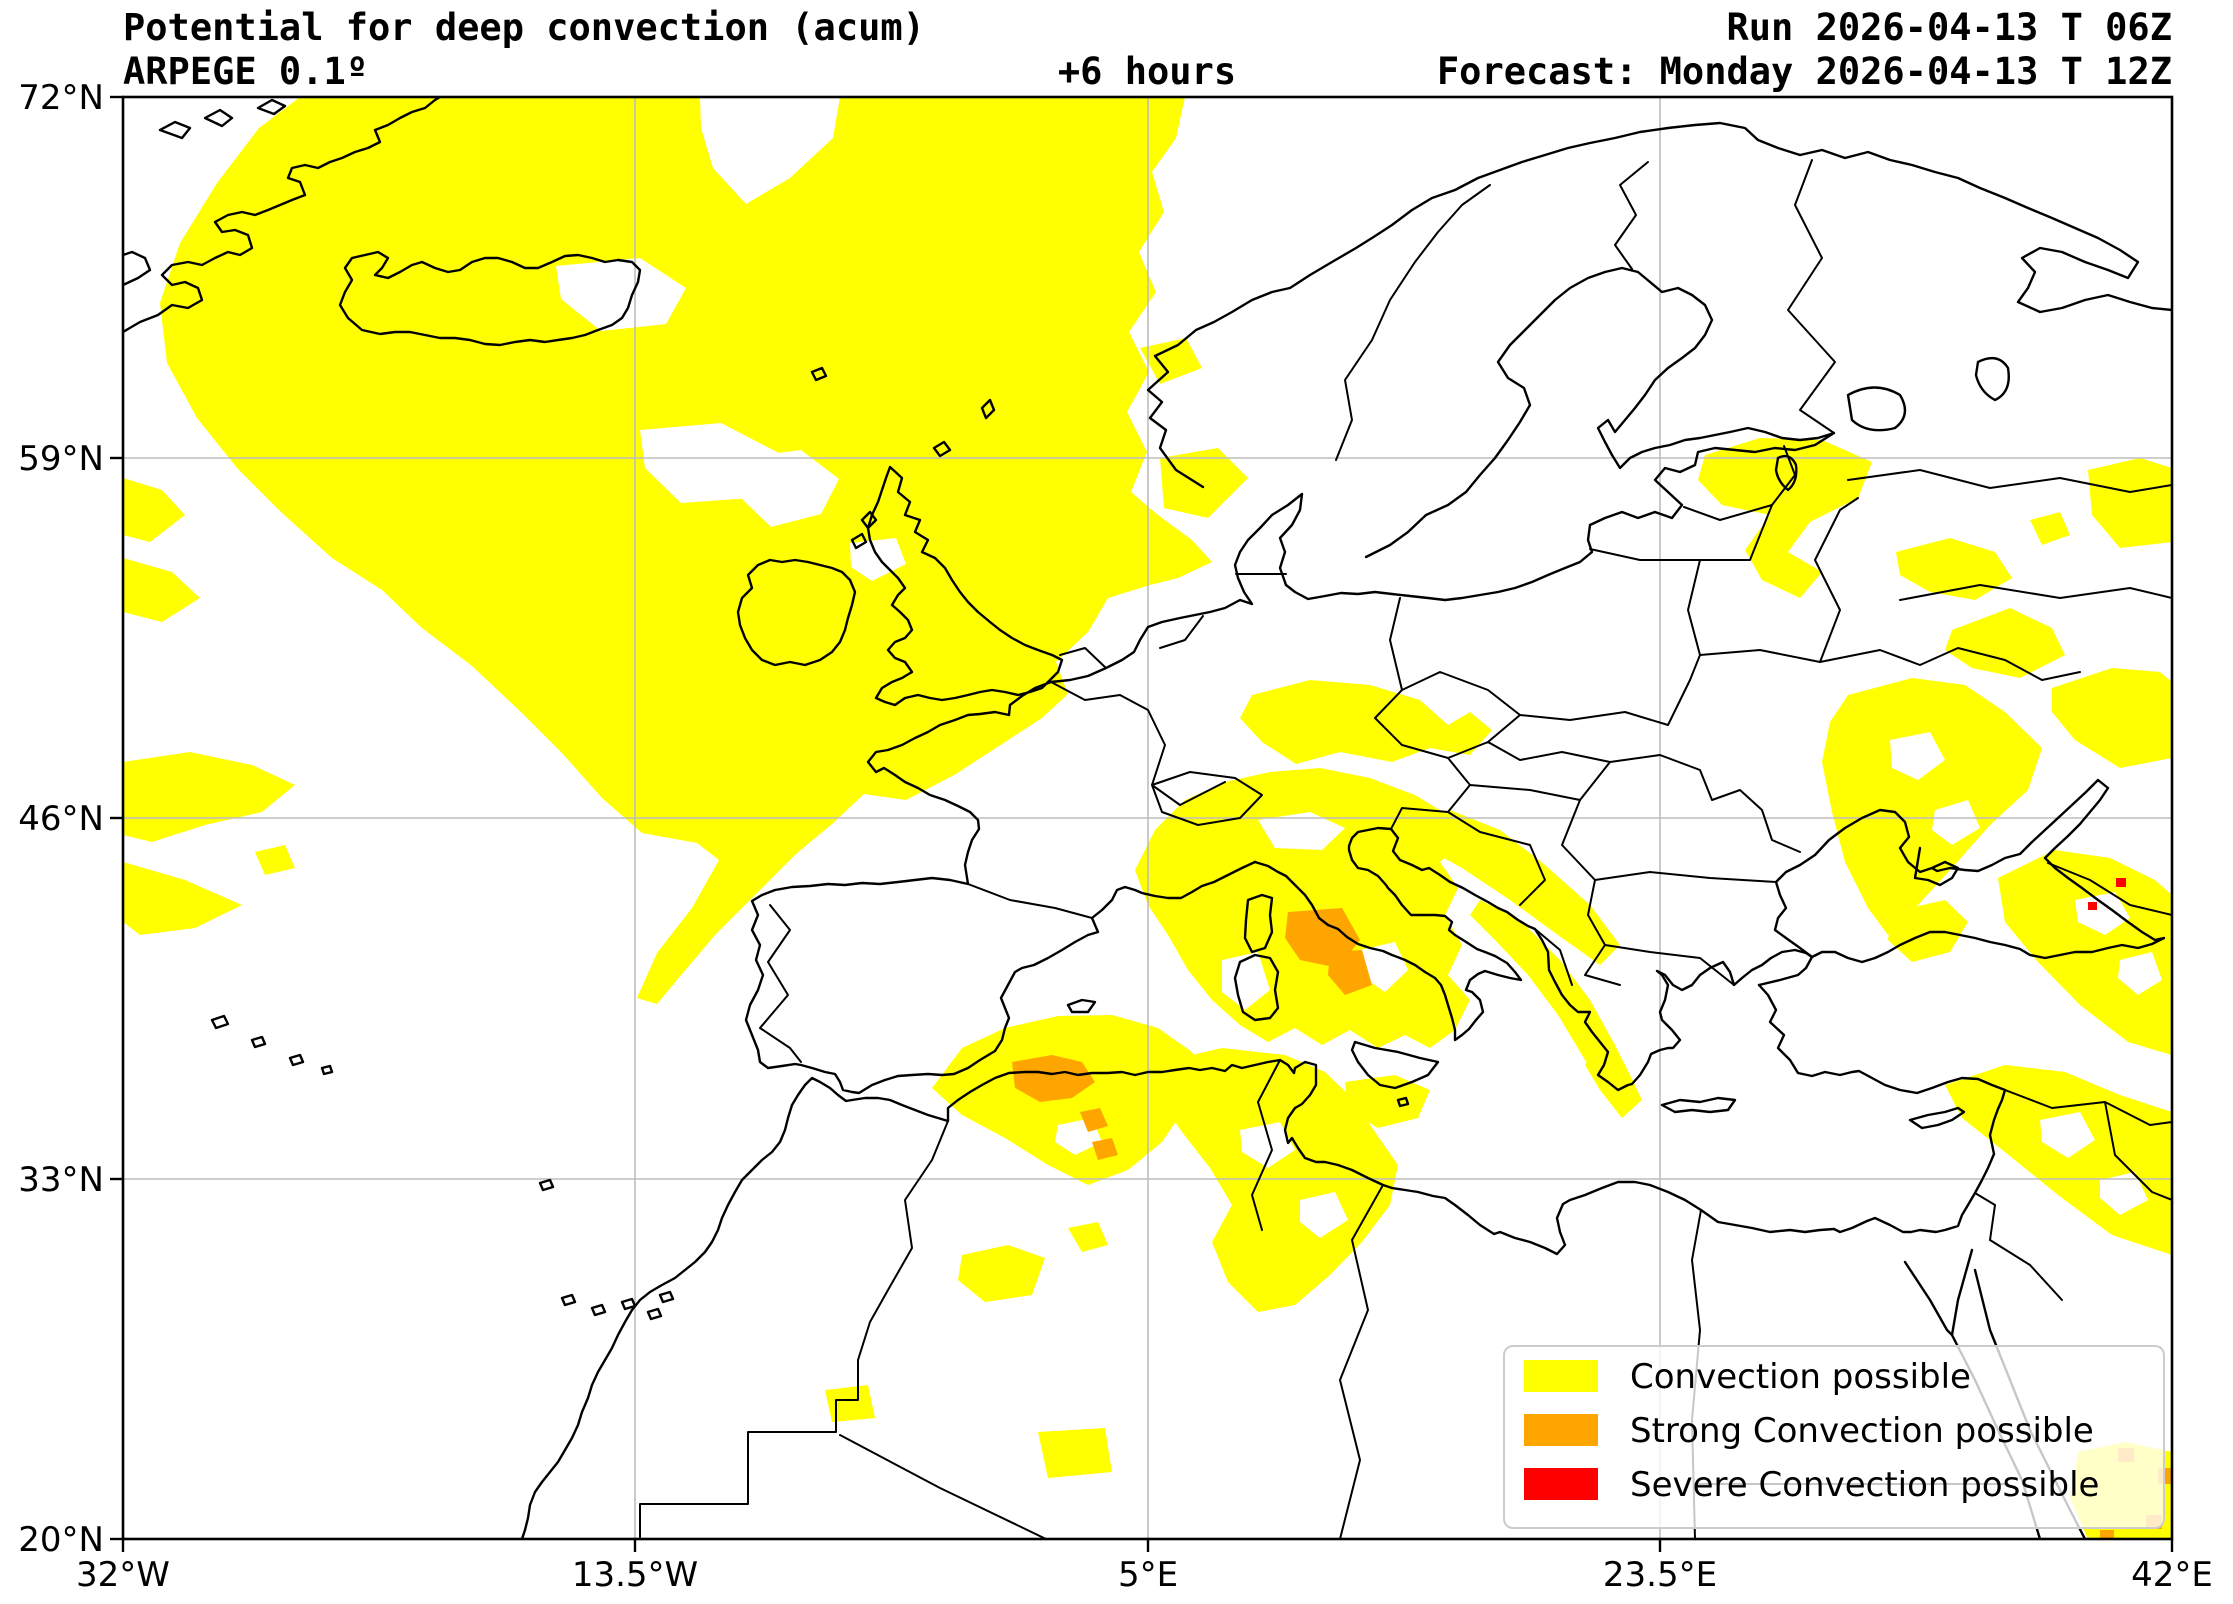 The image size is (2233, 1604). Describe the element at coordinates (635, 1575) in the screenshot. I see `x-tick-label: 13.5°W` at that location.